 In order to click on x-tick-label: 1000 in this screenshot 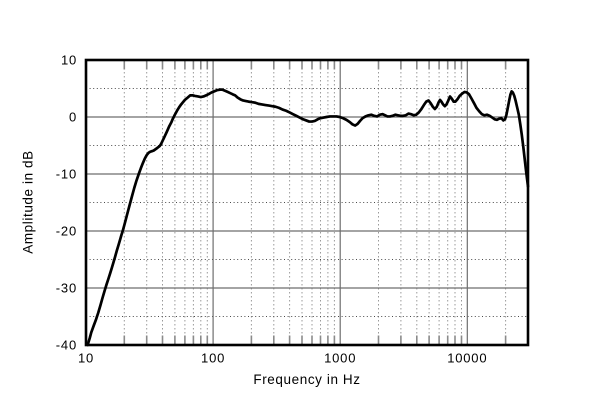, I will do `click(340, 358)`.